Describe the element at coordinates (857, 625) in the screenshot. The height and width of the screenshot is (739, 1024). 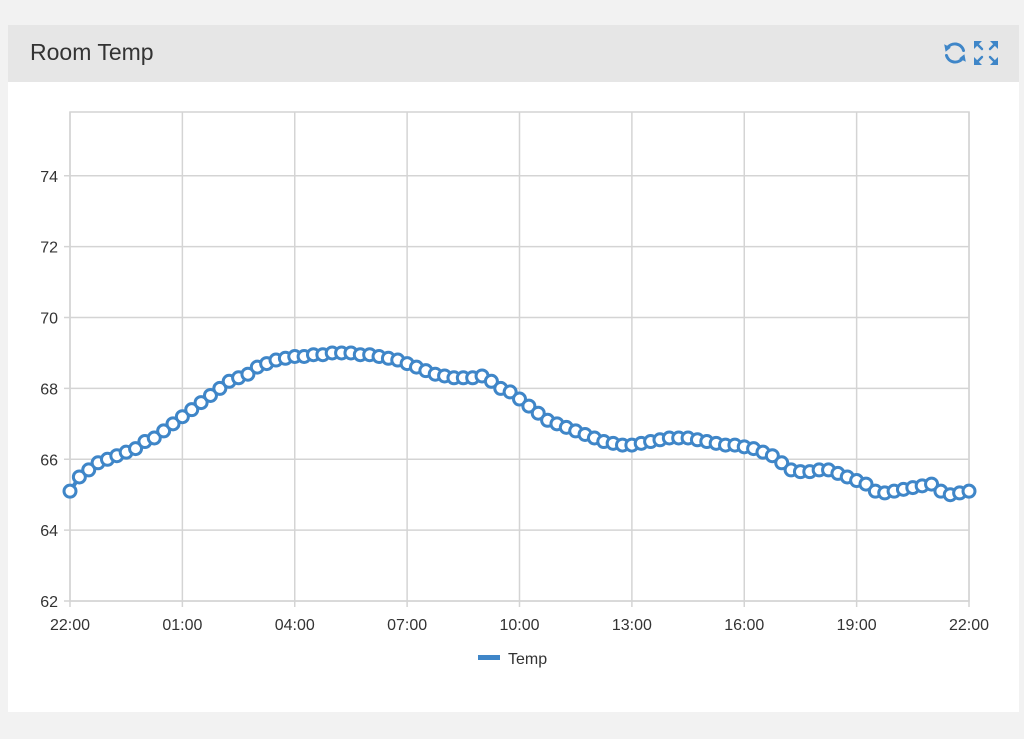
I see `x-tick-label: 19:00` at that location.